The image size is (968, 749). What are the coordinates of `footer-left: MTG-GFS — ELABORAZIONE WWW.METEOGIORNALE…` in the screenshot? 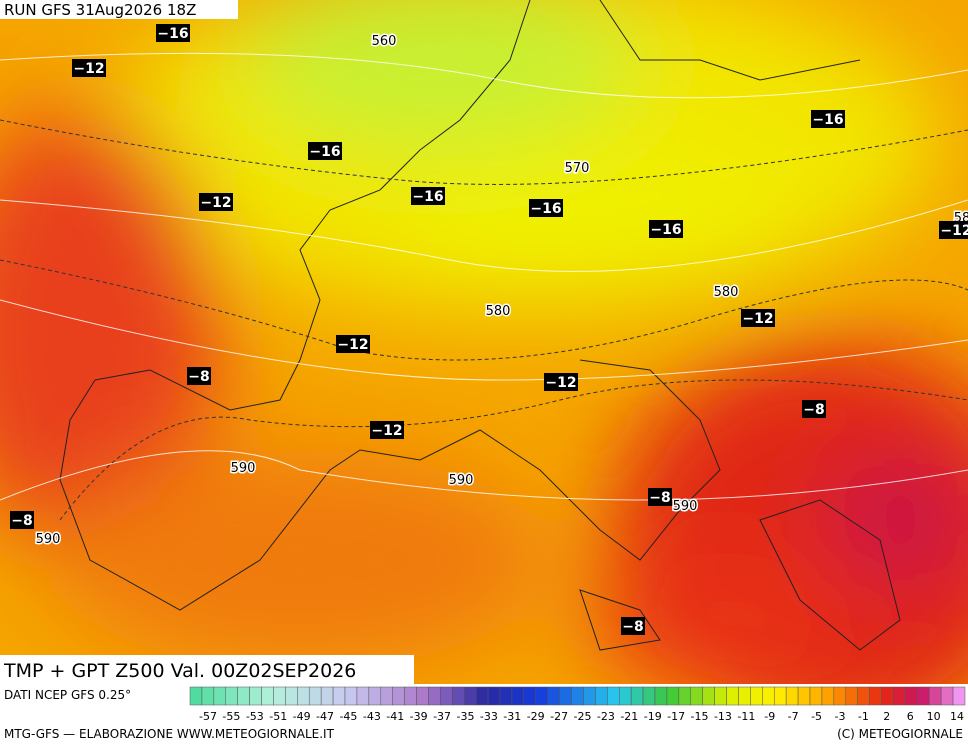 It's located at (169, 734).